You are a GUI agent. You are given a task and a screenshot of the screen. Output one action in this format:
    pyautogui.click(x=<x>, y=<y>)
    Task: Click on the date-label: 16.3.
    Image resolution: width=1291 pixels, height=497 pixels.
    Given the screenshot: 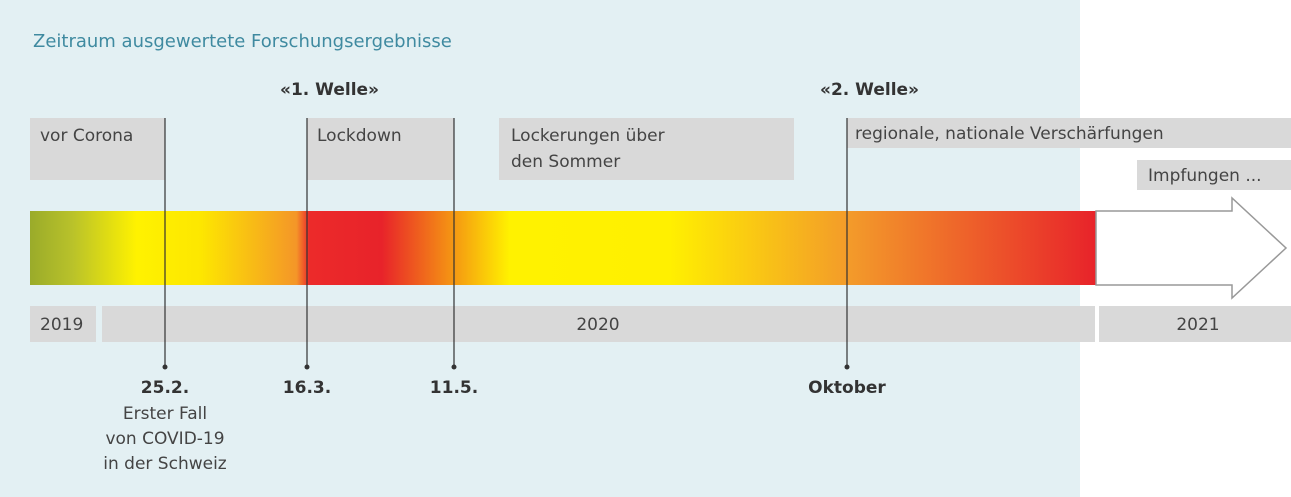 What is the action you would take?
    pyautogui.click(x=307, y=388)
    